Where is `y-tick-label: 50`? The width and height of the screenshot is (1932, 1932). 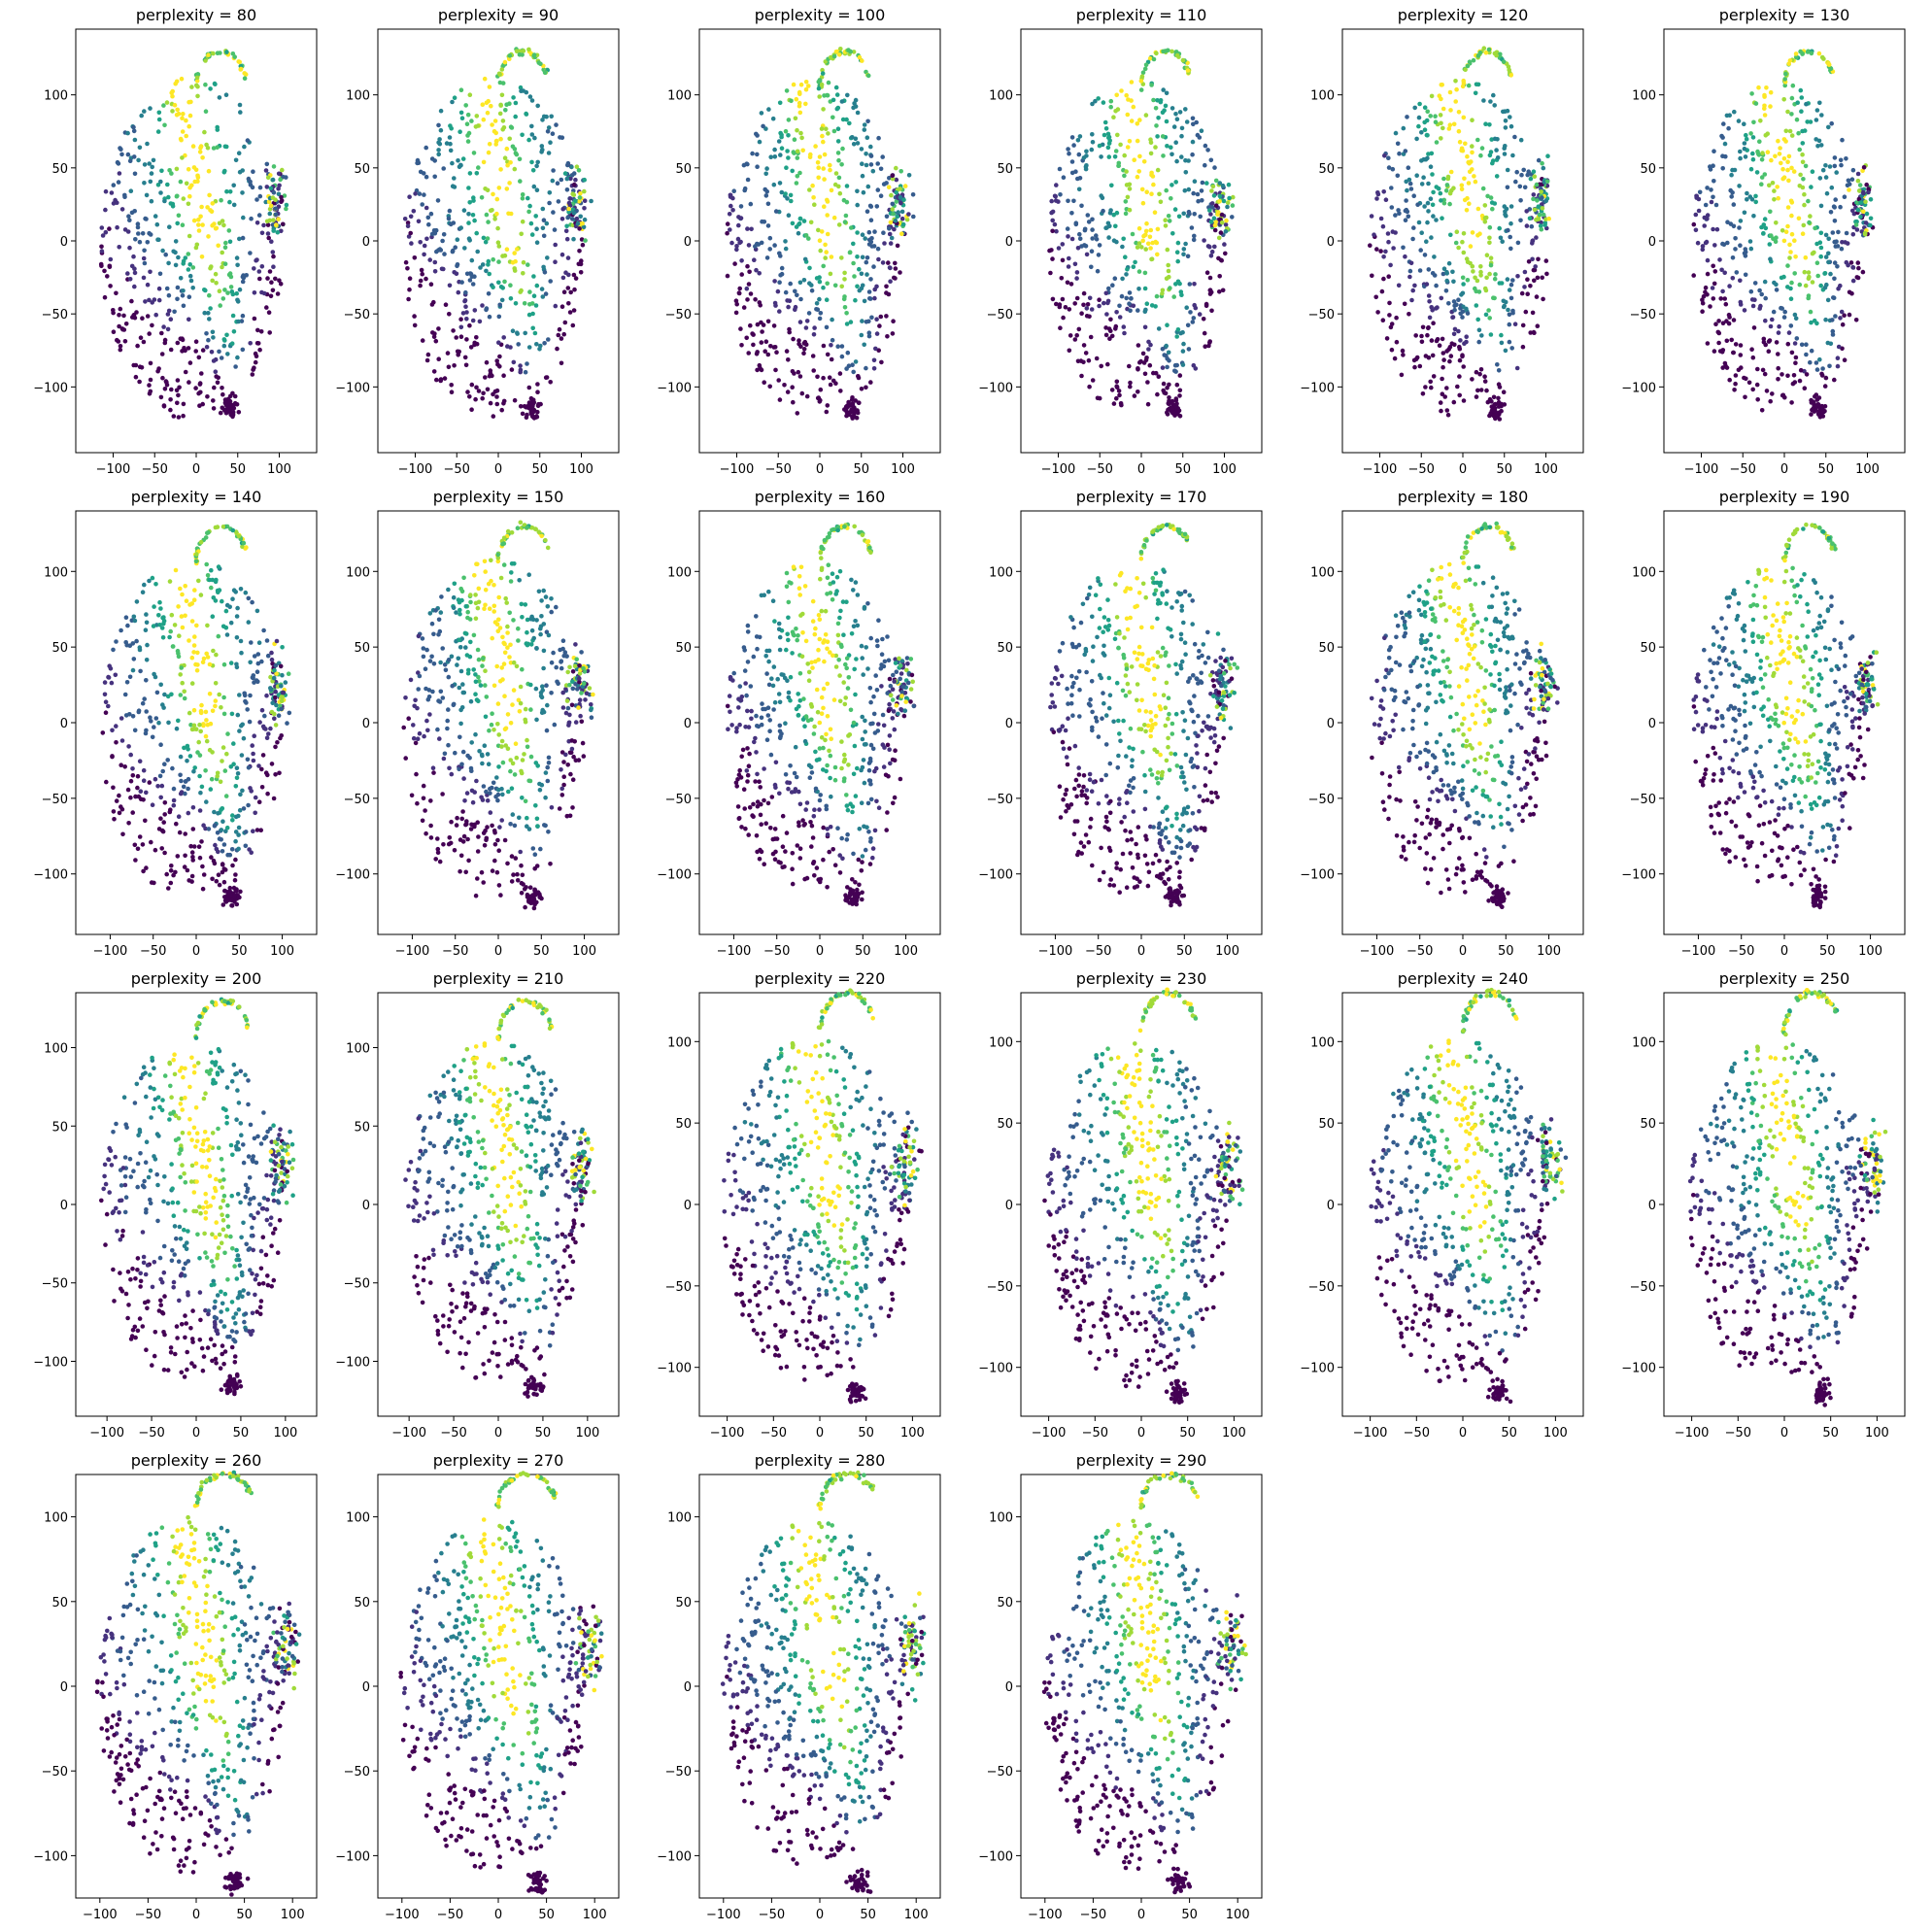
y-tick-label: 50 is located at coordinates (59, 169).